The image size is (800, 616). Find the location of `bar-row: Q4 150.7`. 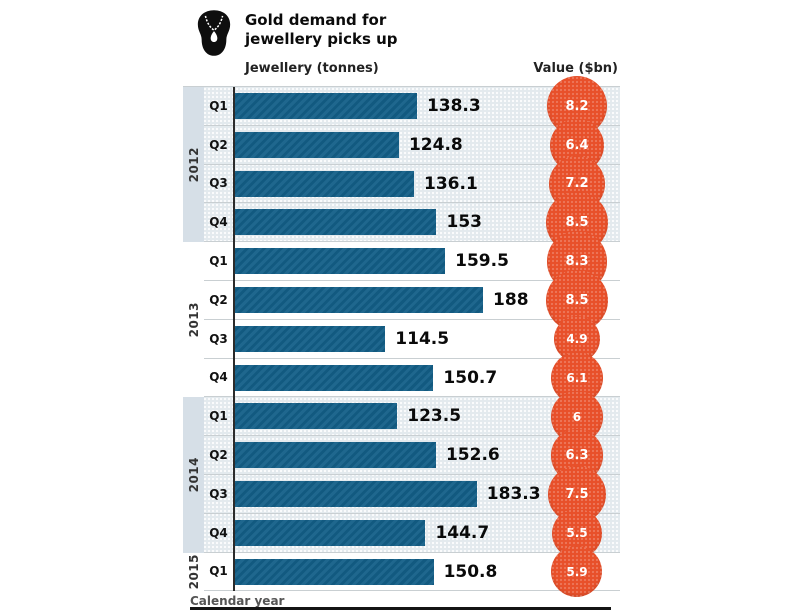

bar-row: Q4 150.7 is located at coordinates (412, 378).